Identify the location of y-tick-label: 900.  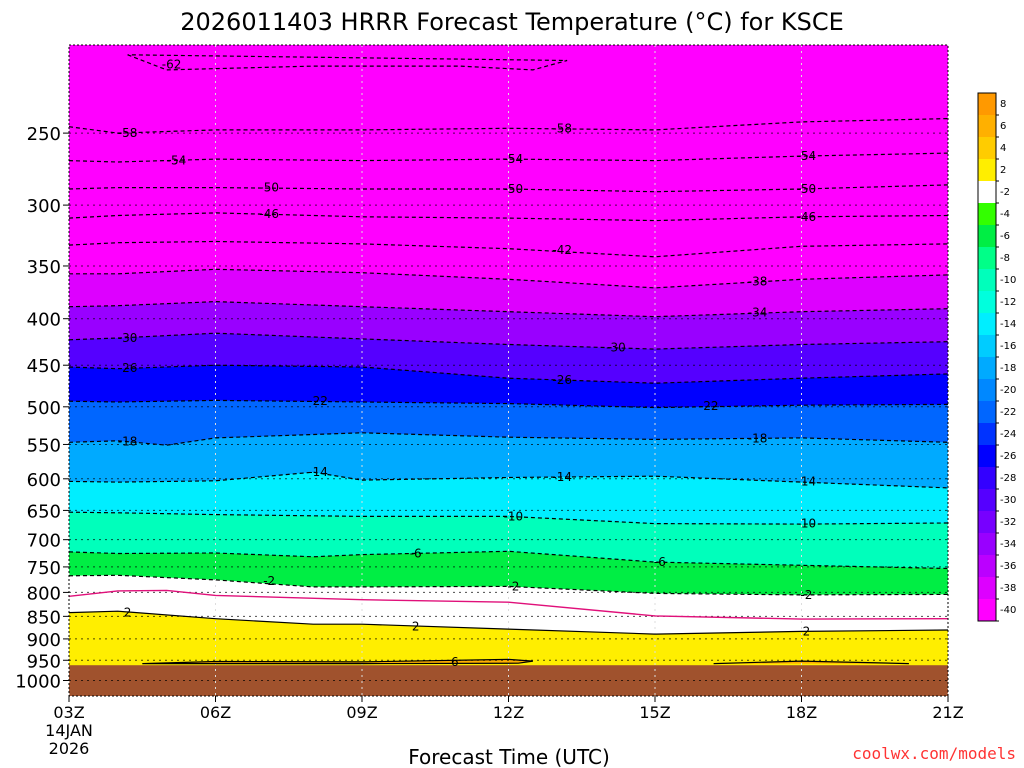
(44, 640).